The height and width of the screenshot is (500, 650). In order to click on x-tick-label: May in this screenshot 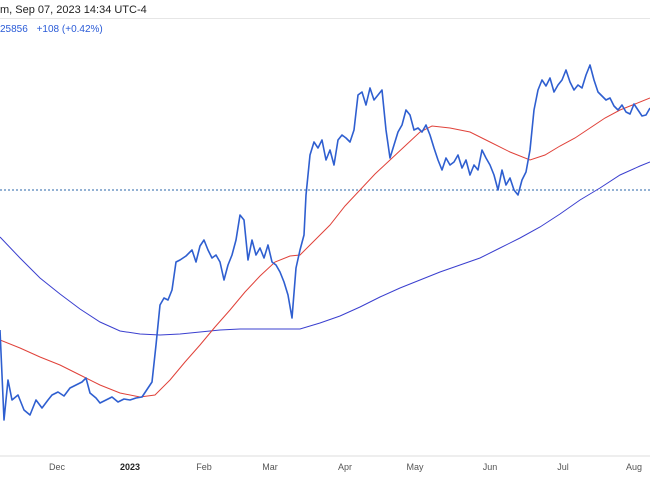, I will do `click(415, 467)`.